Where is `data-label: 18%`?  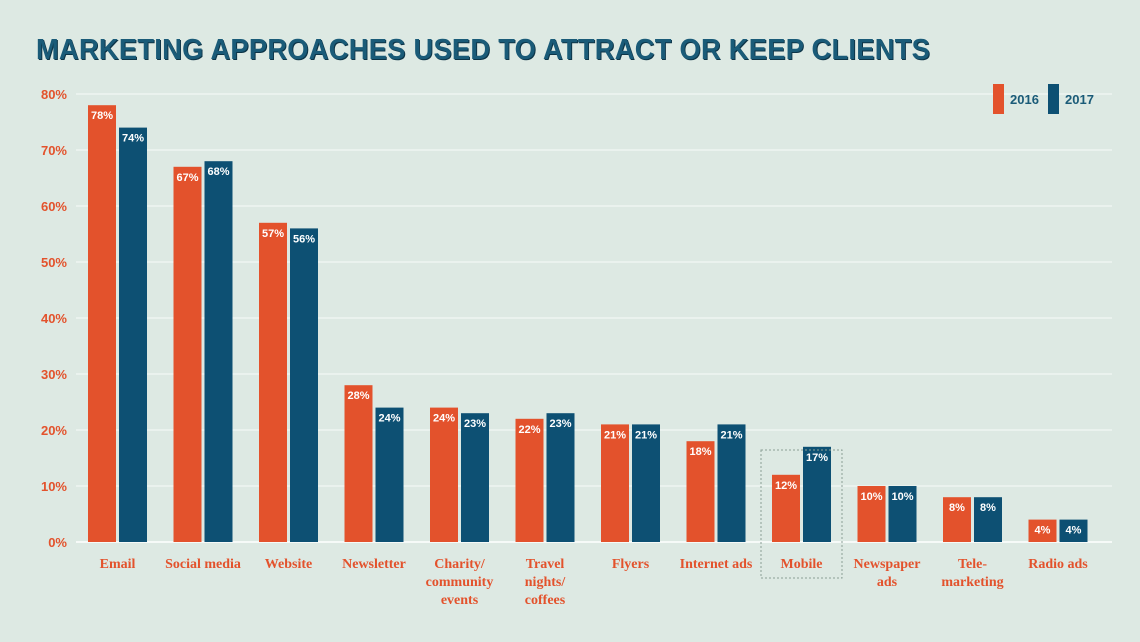
data-label: 18% is located at coordinates (700, 452).